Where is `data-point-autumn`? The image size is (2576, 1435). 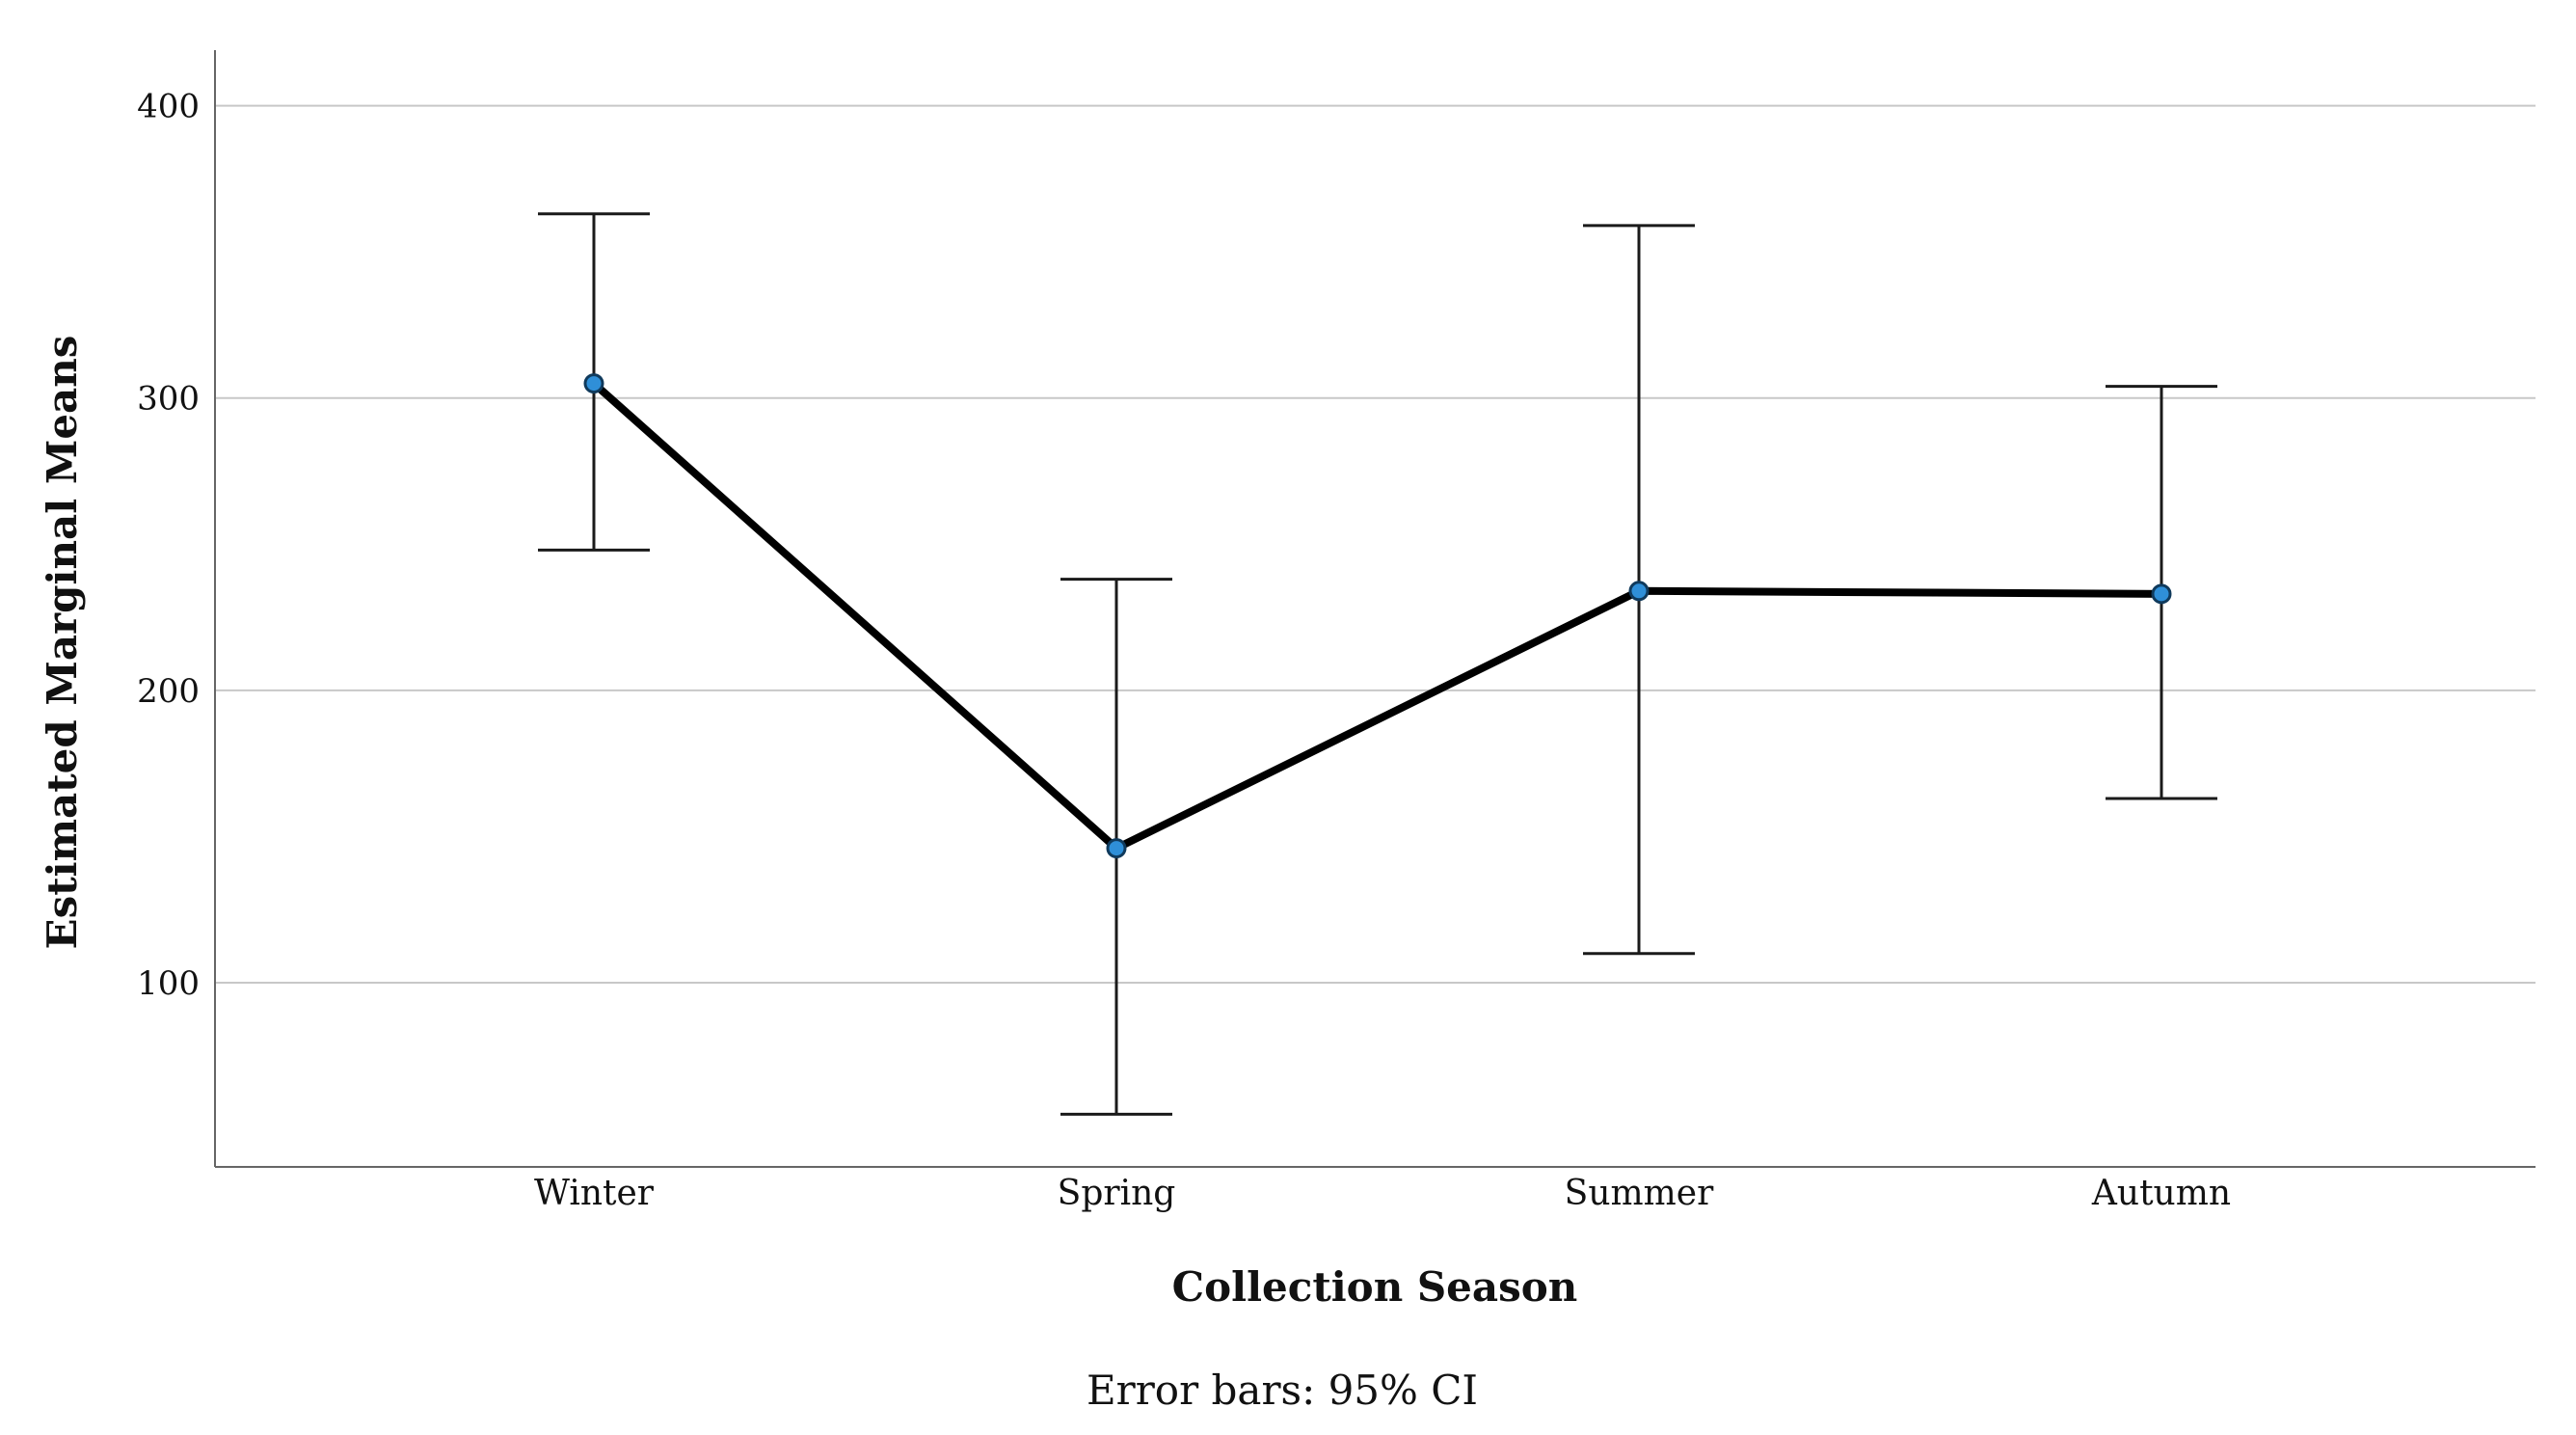
data-point-autumn is located at coordinates (2162, 594).